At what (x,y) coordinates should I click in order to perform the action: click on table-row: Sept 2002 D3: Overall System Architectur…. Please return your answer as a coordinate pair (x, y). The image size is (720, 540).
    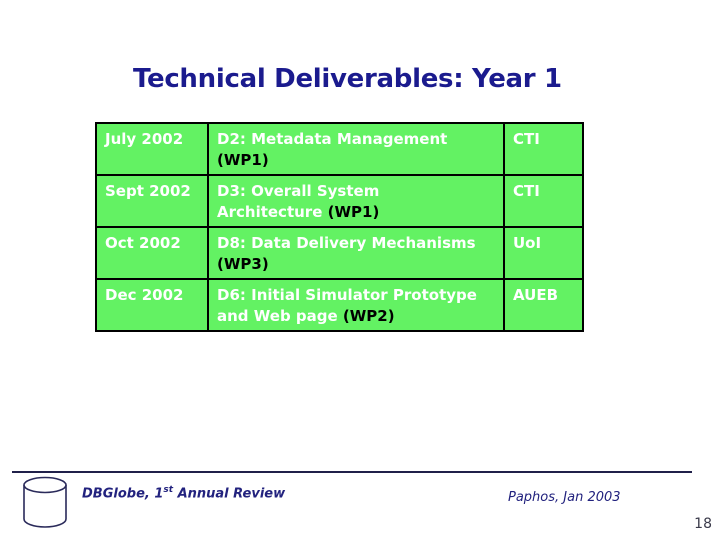
    Looking at the image, I should click on (339, 201).